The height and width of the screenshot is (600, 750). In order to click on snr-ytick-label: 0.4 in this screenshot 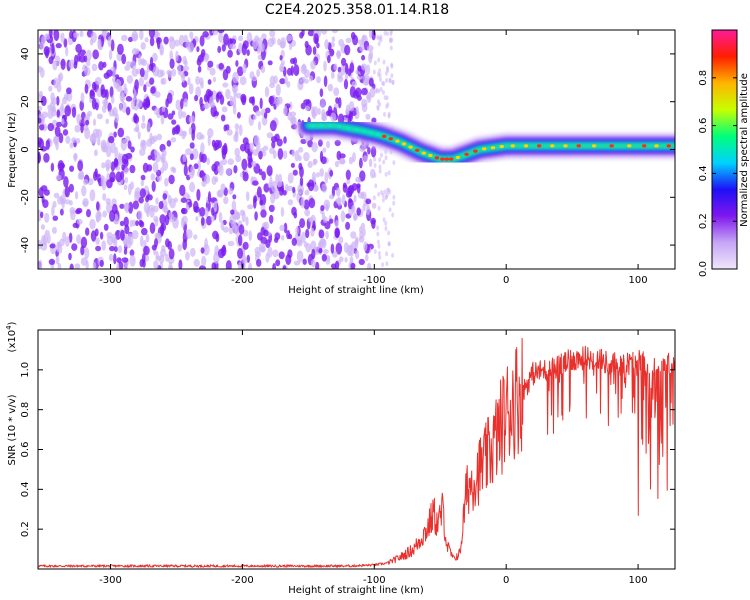, I will do `click(25, 489)`.